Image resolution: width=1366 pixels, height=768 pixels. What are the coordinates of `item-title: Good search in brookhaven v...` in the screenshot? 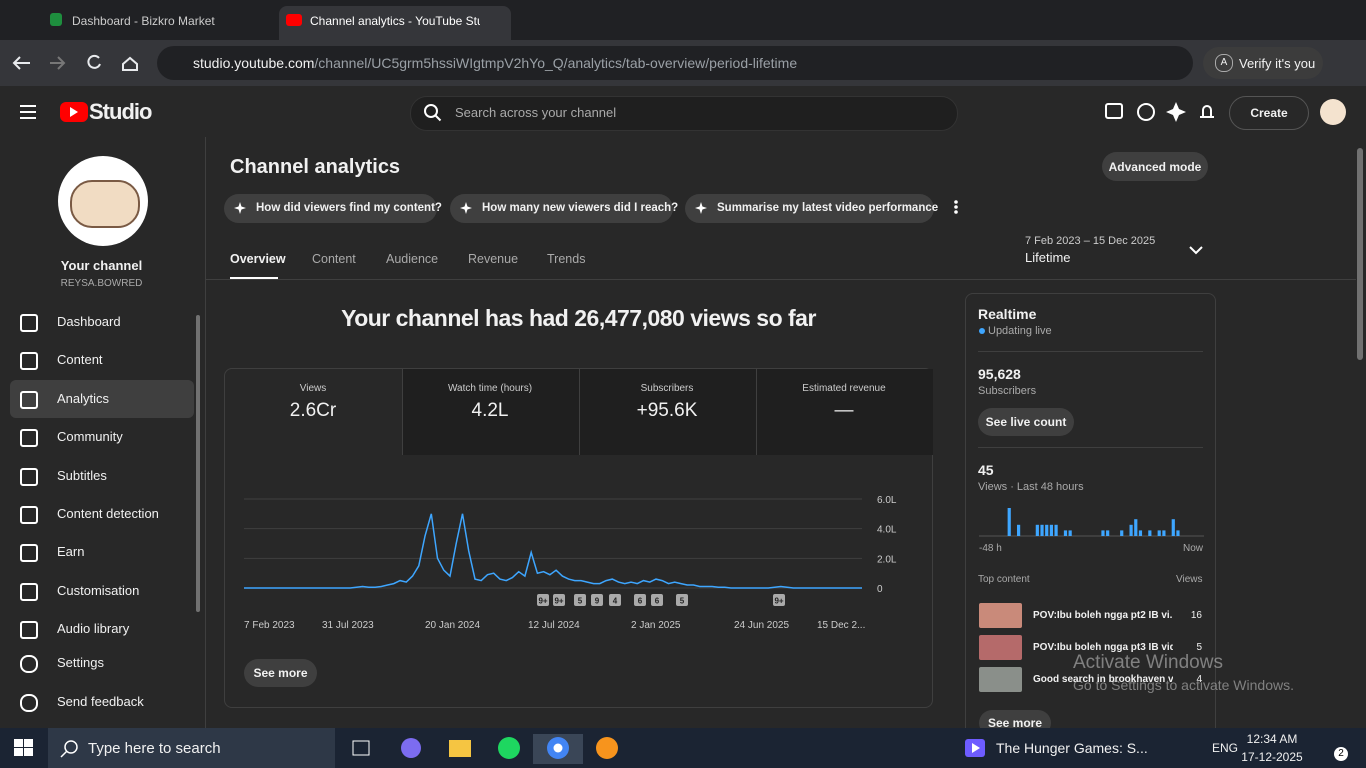 It's located at (1103, 679).